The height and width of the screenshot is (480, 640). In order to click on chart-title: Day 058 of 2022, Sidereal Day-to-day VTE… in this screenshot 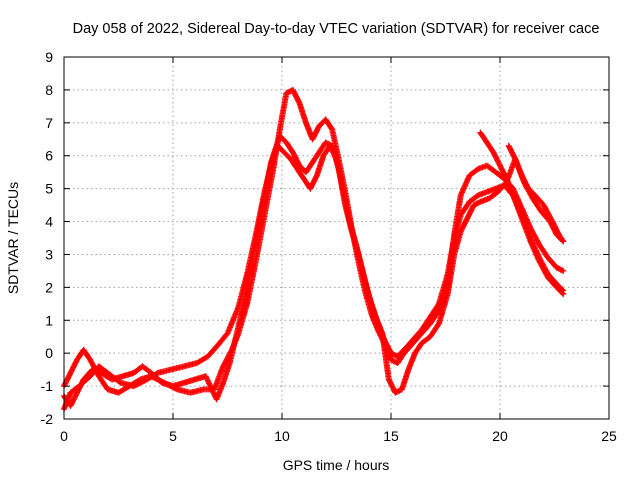, I will do `click(336, 29)`.